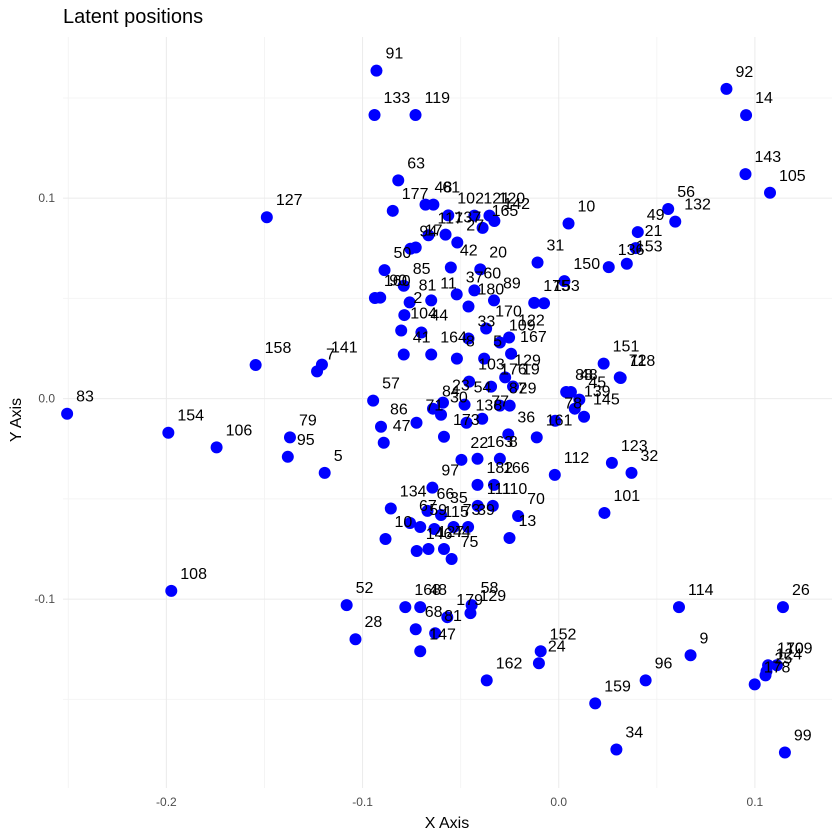 The width and height of the screenshot is (840, 840). What do you see at coordinates (801, 590) in the screenshot?
I see `point-label: 26` at bounding box center [801, 590].